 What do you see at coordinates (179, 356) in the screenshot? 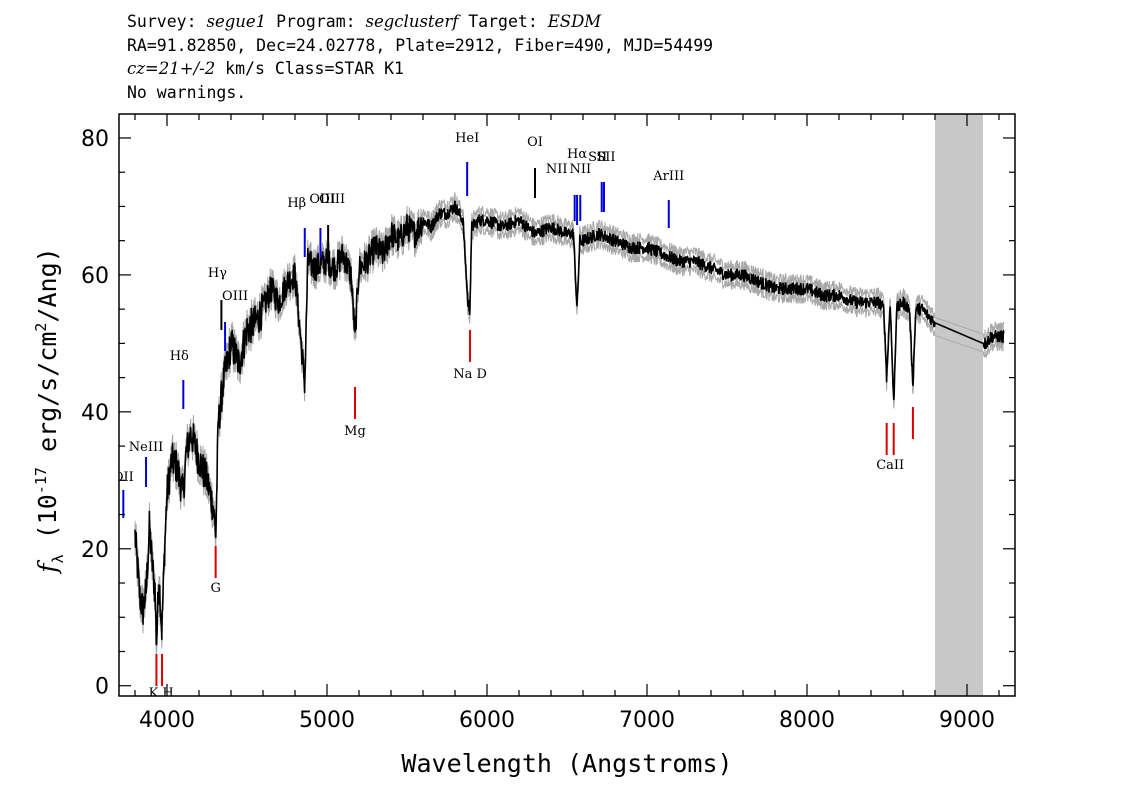
I see `emission-line-label: Hδ` at bounding box center [179, 356].